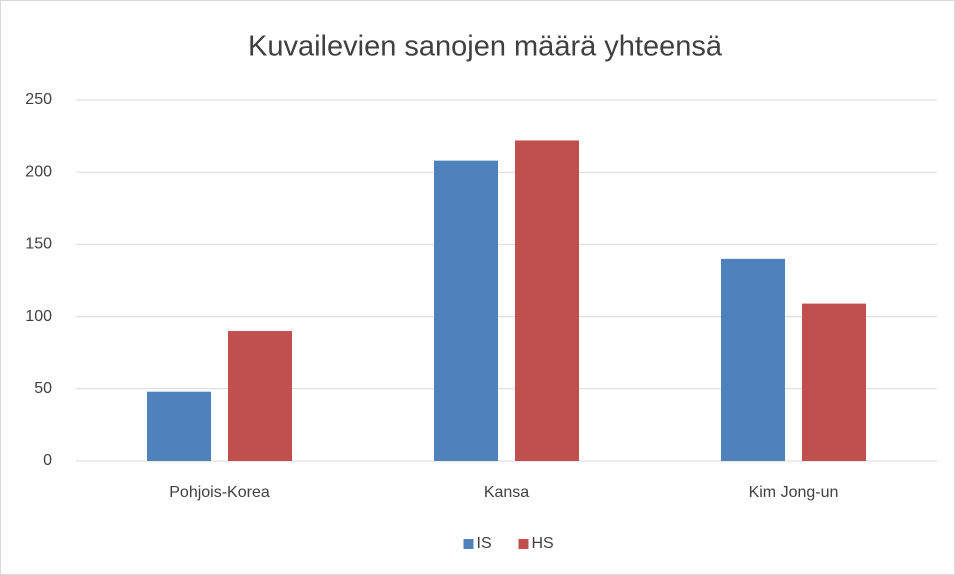  What do you see at coordinates (38, 244) in the screenshot?
I see `y-tick-label: 150` at bounding box center [38, 244].